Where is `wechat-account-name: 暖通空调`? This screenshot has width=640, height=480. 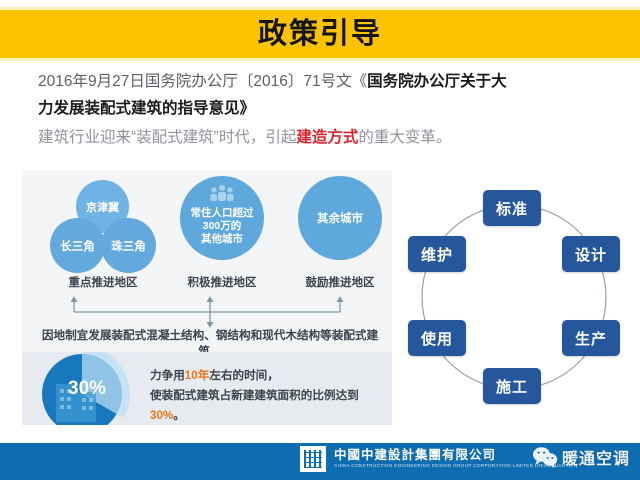
wechat-account-name: 暖通空调 is located at coordinates (595, 459).